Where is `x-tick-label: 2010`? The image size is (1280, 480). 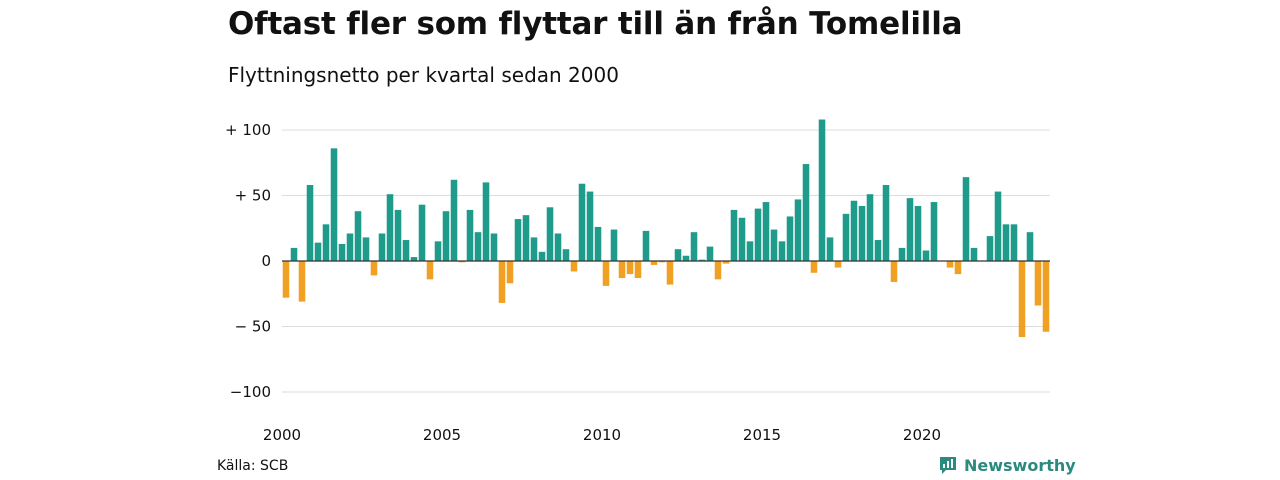
x-tick-label: 2010 is located at coordinates (602, 435).